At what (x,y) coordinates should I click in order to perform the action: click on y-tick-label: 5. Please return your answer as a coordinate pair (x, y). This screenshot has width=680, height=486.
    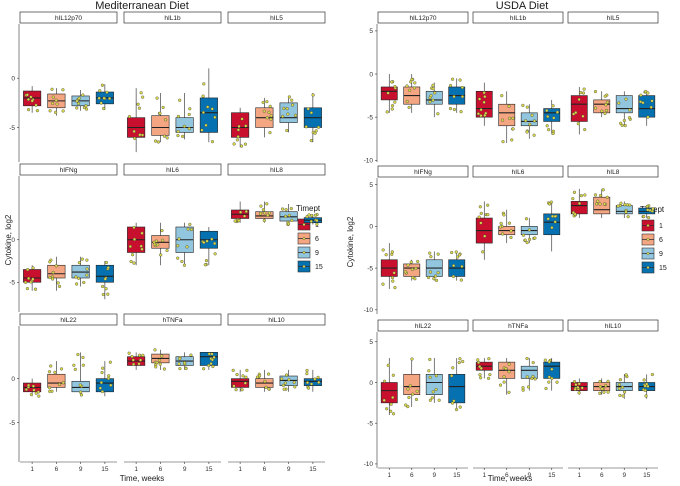
    Looking at the image, I should click on (371, 342).